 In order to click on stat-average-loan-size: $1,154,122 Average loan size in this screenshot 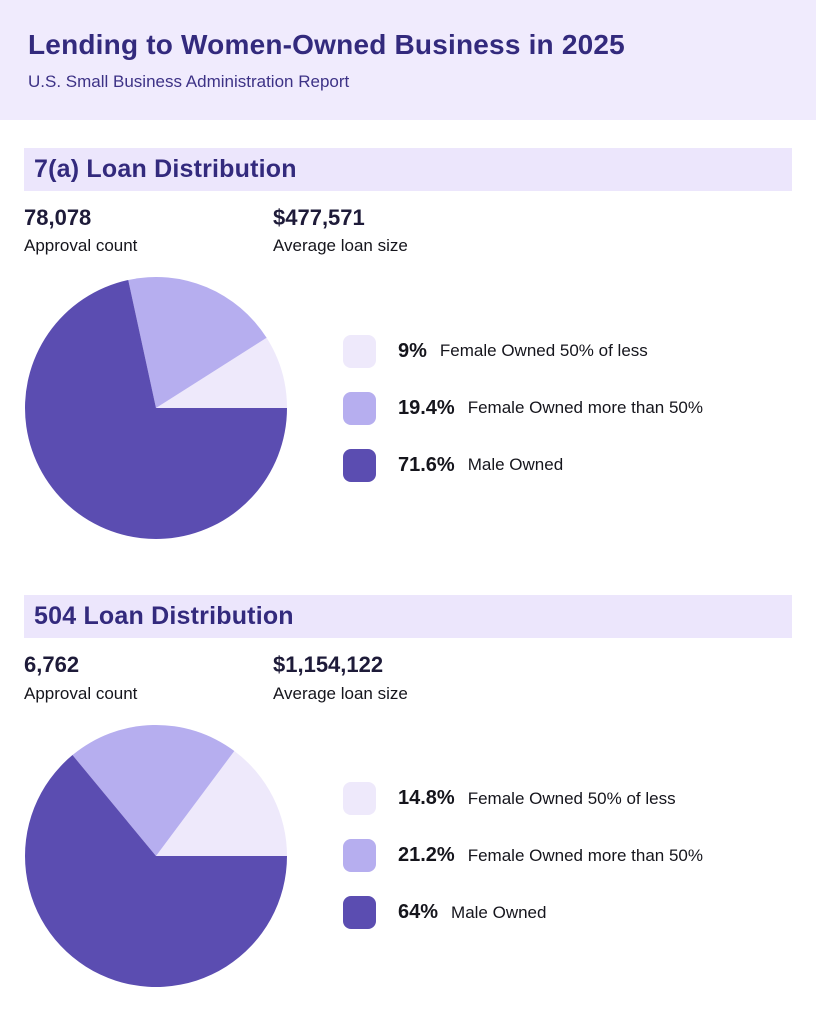, I will do `click(397, 677)`.